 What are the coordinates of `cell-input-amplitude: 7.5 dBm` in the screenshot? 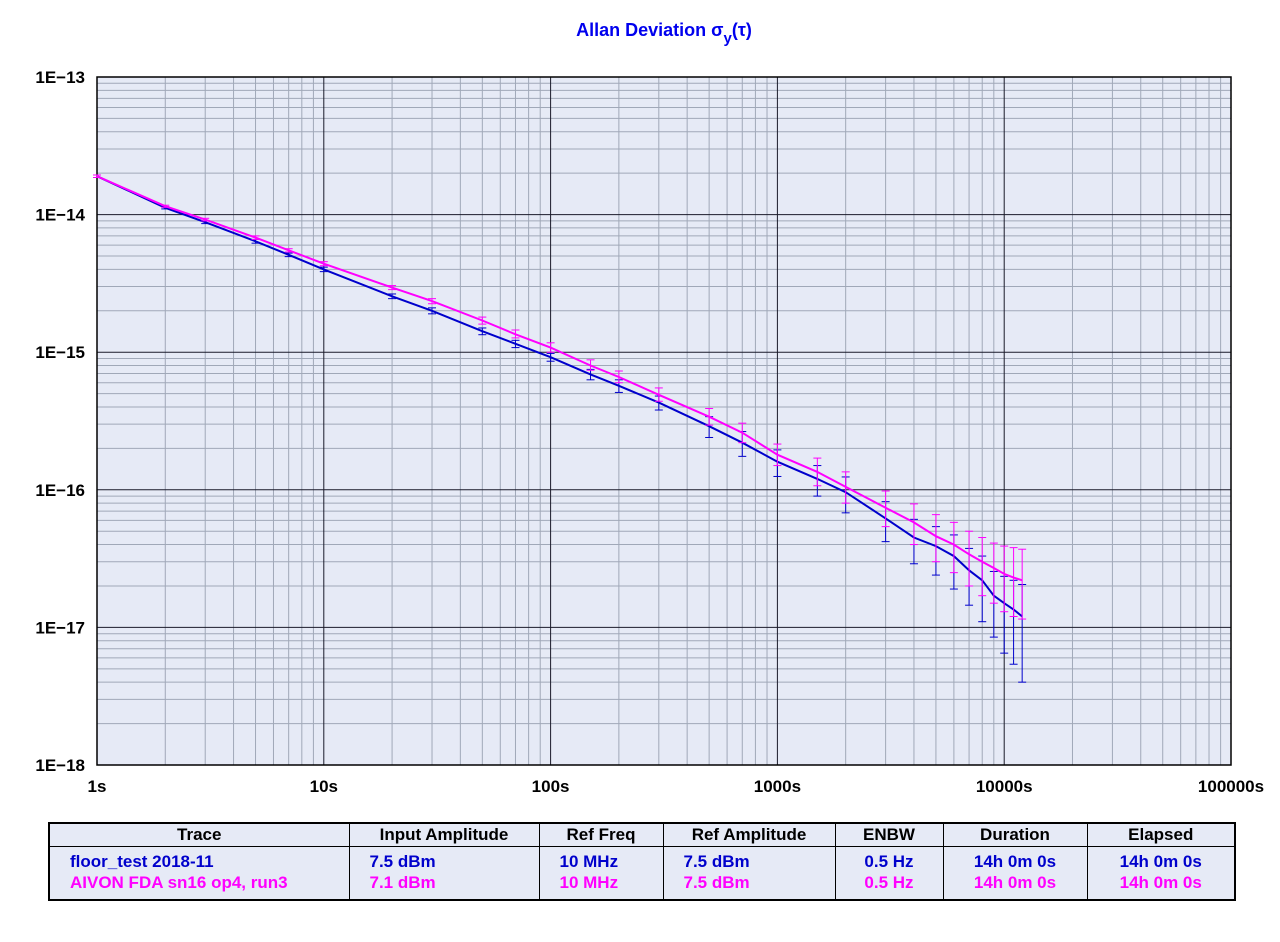 It's located at (443, 859).